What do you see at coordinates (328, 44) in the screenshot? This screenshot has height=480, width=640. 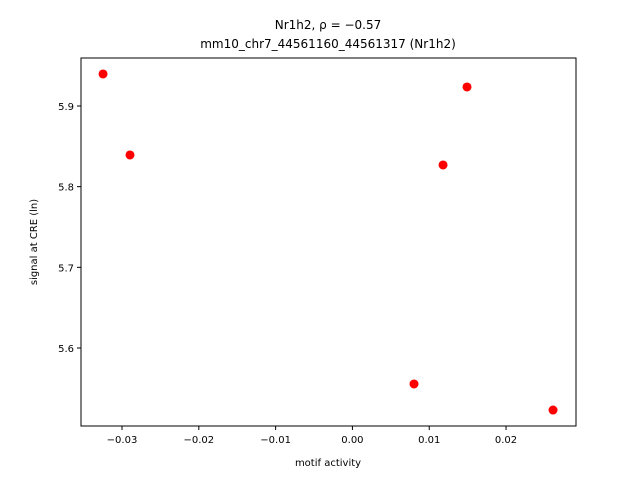 I see `chart-subtitle: mm10_chr7_44561160_44561317 (Nr1h2)` at bounding box center [328, 44].